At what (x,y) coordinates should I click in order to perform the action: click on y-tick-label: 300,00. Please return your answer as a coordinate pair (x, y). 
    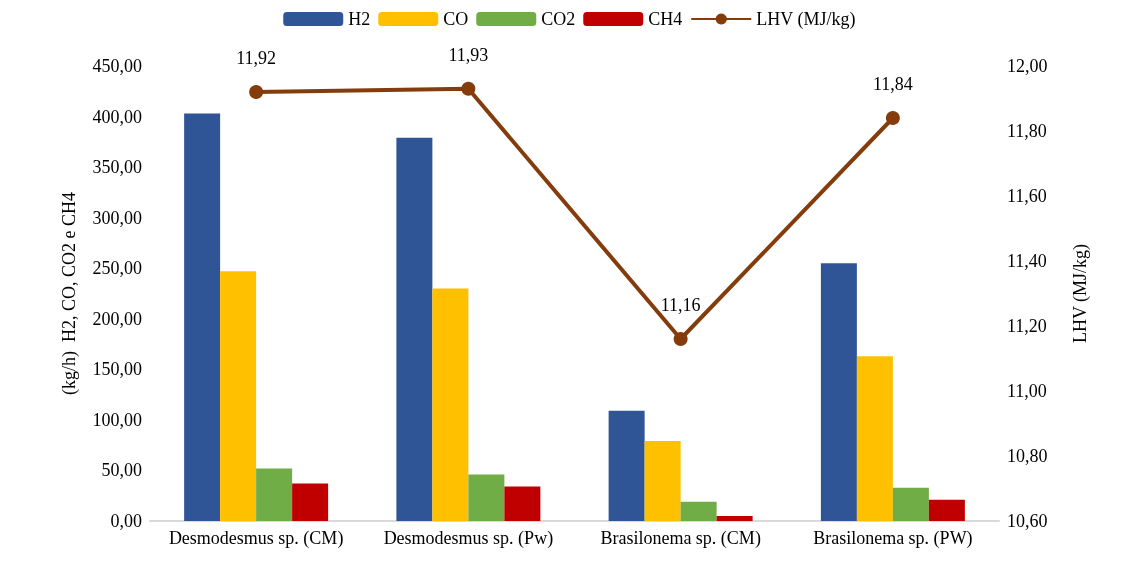
    Looking at the image, I should click on (117, 217).